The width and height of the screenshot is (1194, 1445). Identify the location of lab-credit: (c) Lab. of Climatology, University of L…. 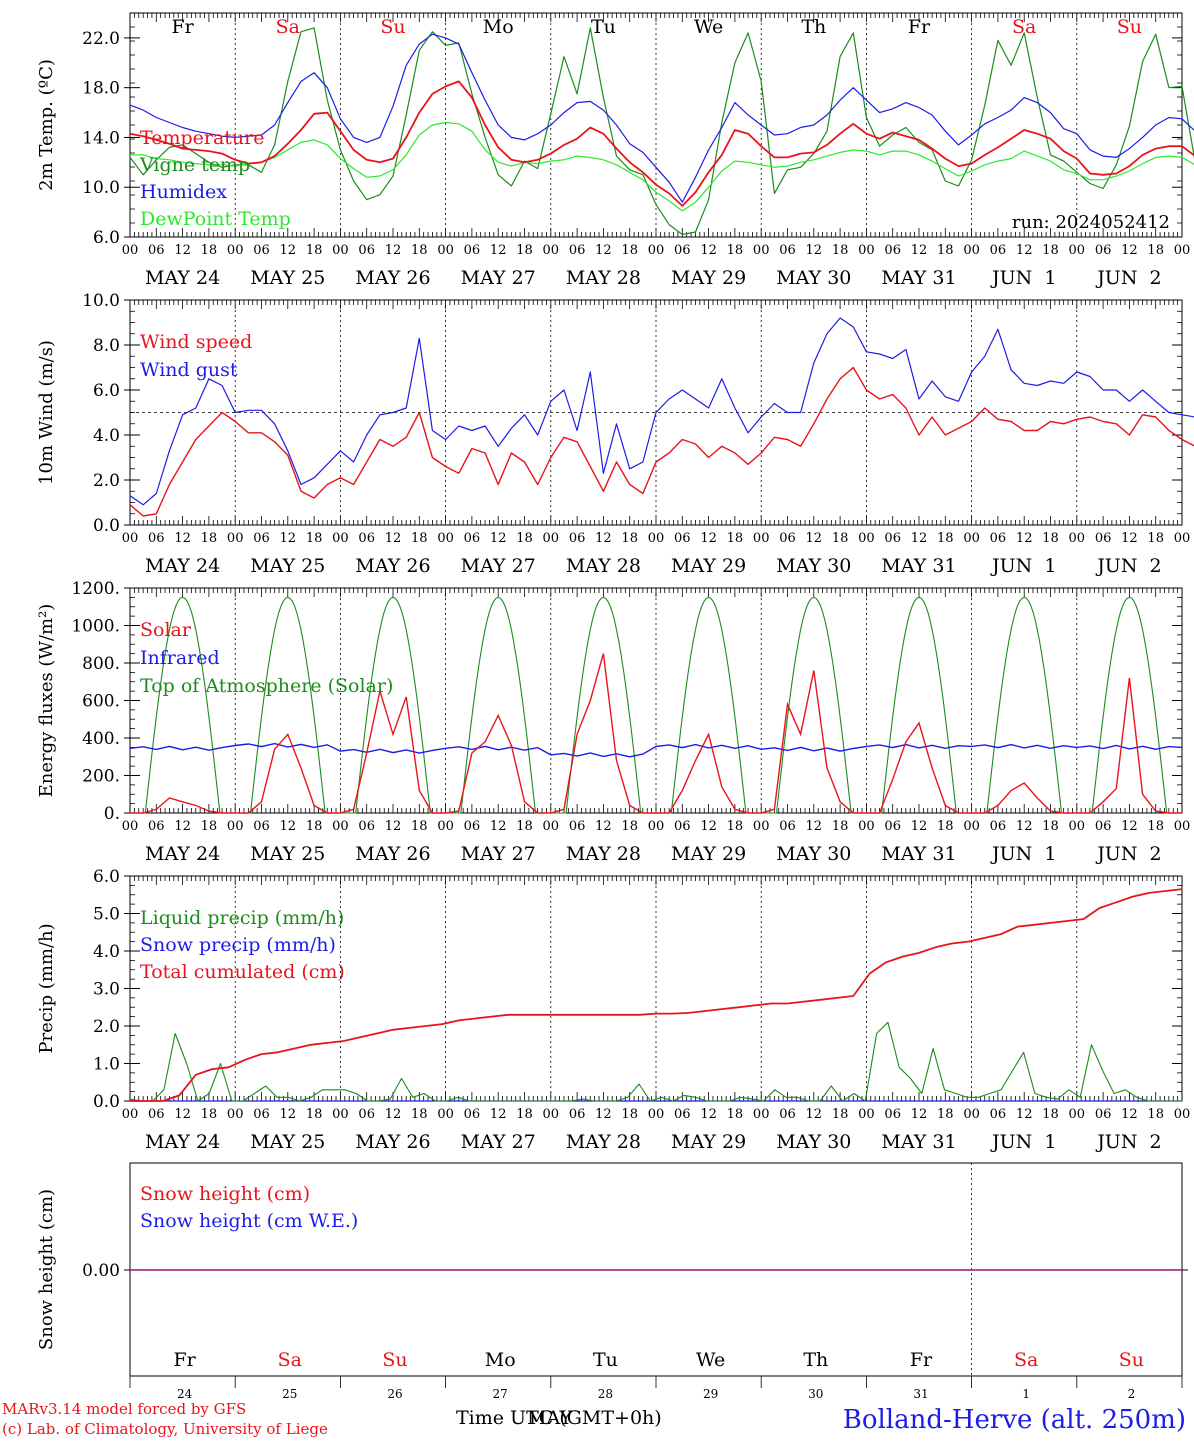
(165, 1429).